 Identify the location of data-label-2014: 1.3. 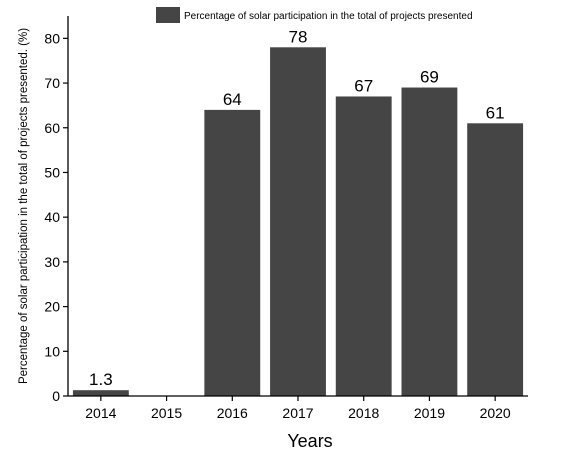
(101, 379).